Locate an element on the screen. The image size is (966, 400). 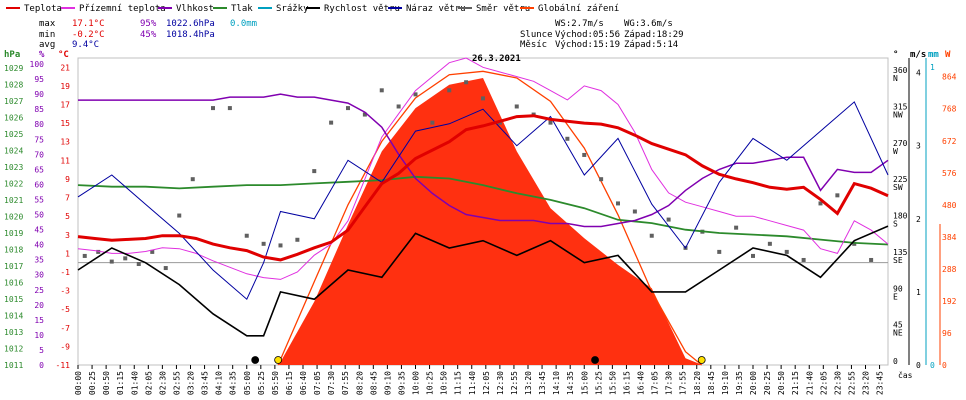
y-tick-pressure: 1020 is located at coordinates (13, 216).